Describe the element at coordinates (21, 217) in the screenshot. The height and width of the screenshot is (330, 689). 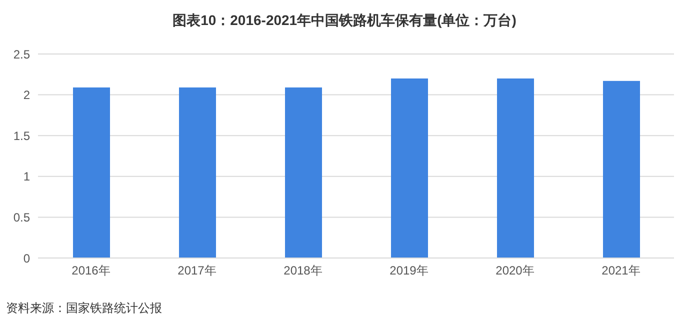
I see `y-tick-label: 0.5` at that location.